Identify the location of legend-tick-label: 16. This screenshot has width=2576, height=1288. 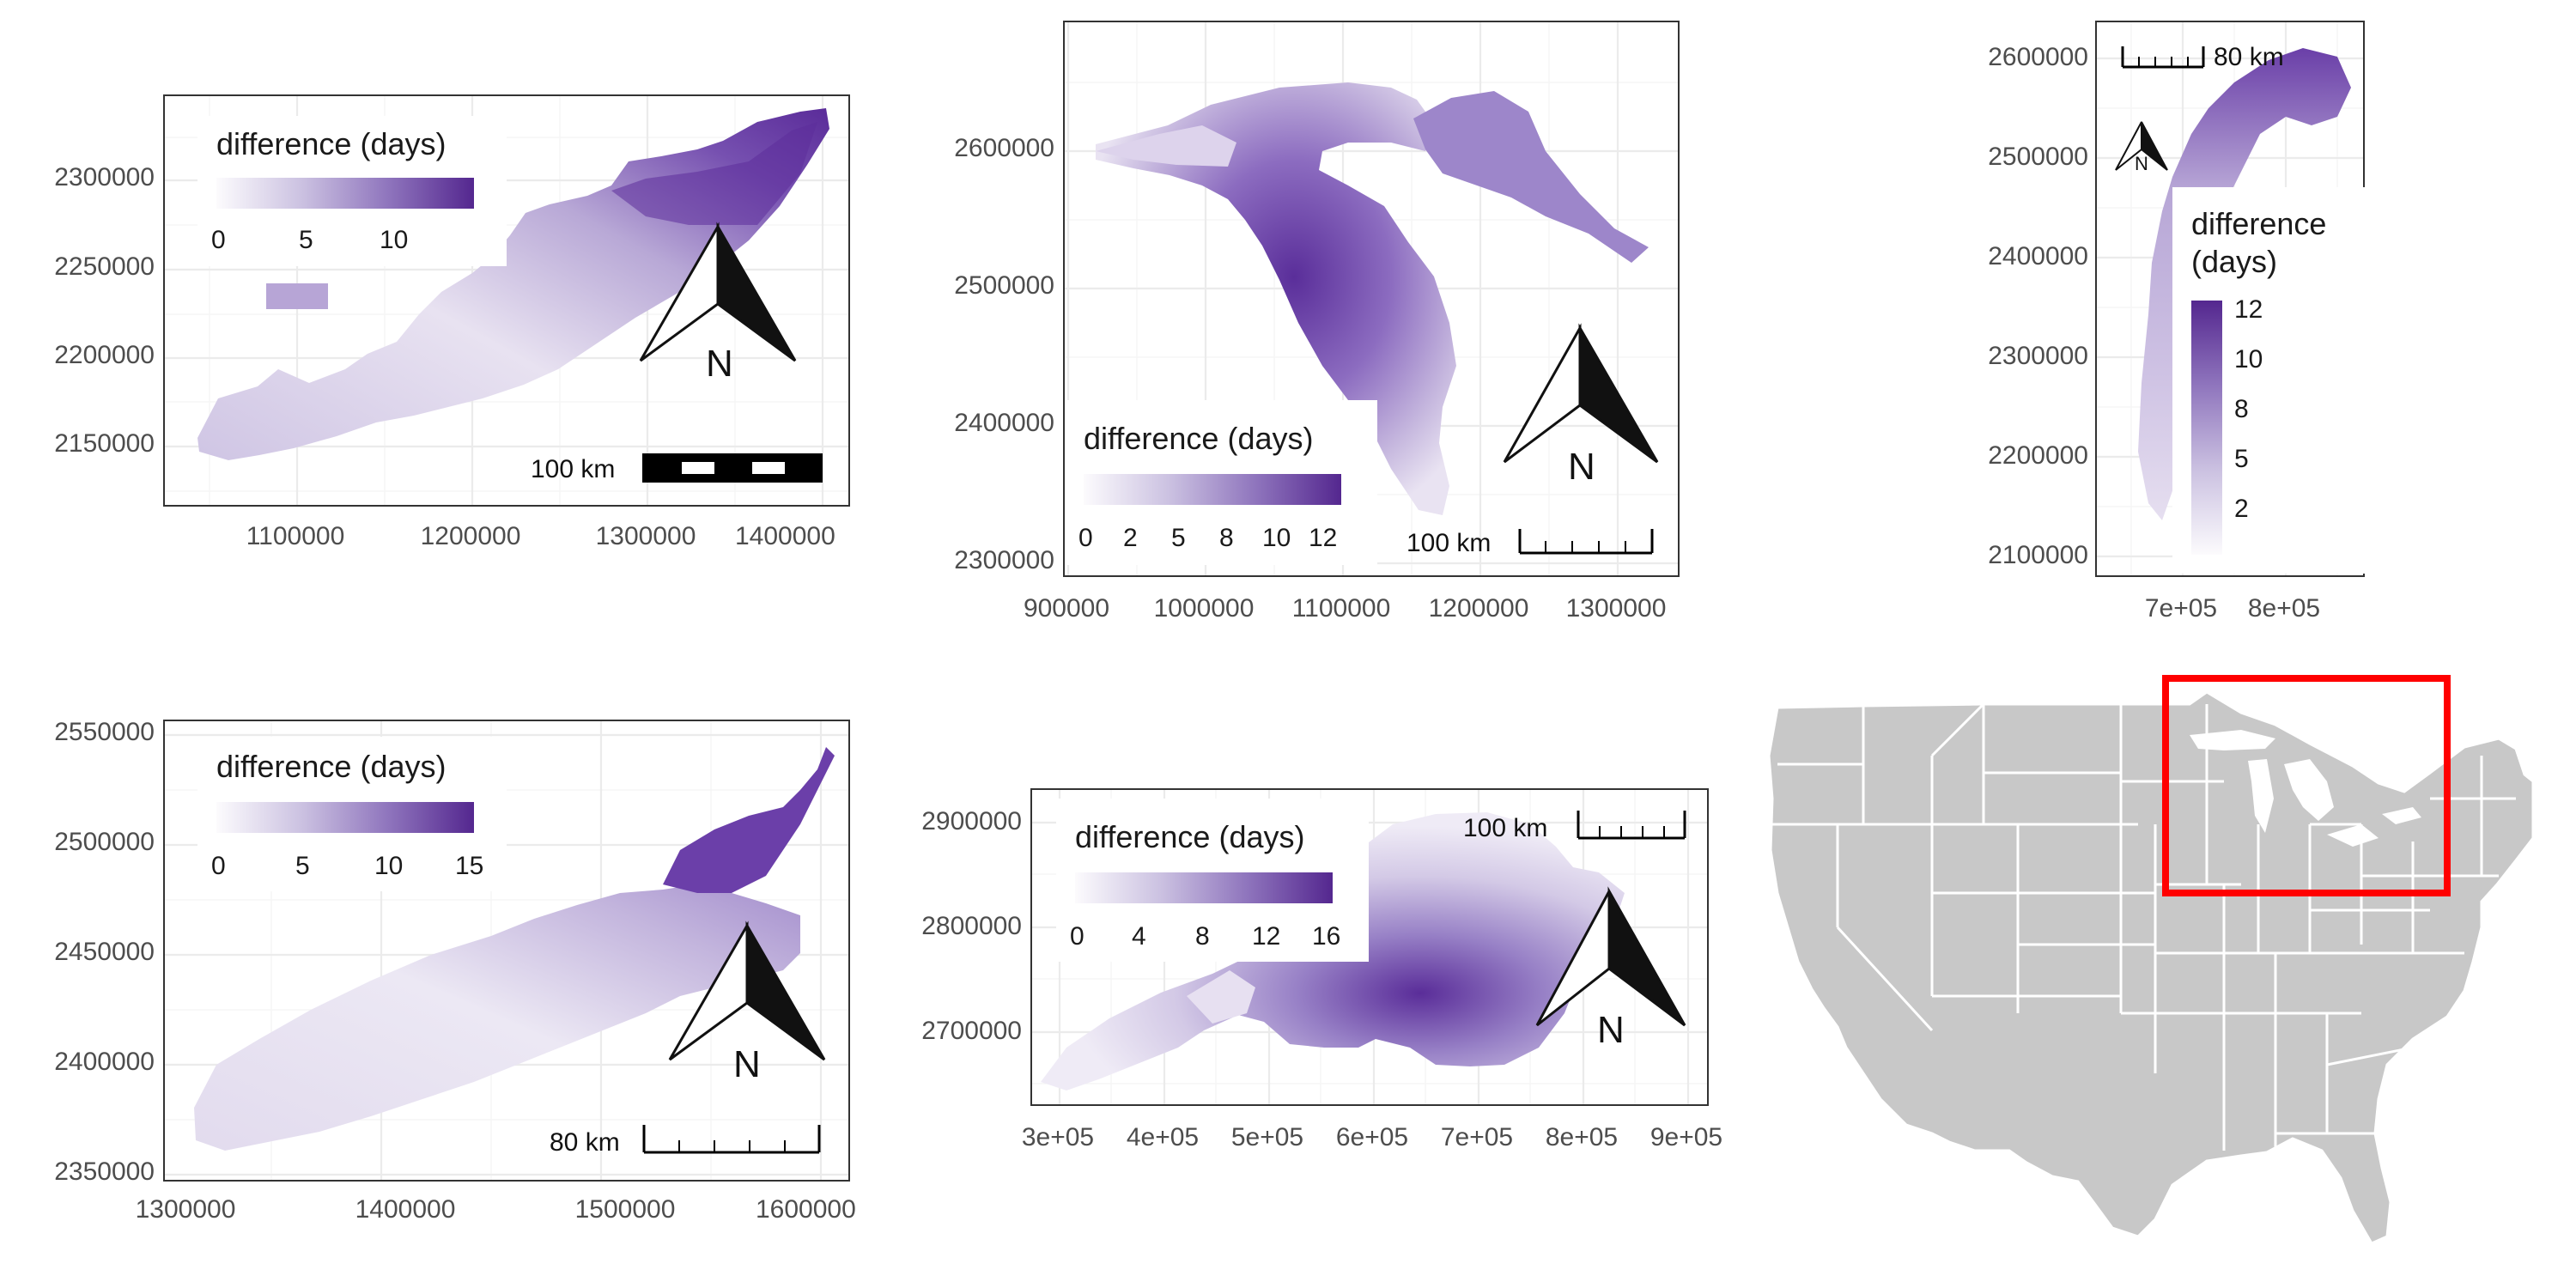
(1326, 937).